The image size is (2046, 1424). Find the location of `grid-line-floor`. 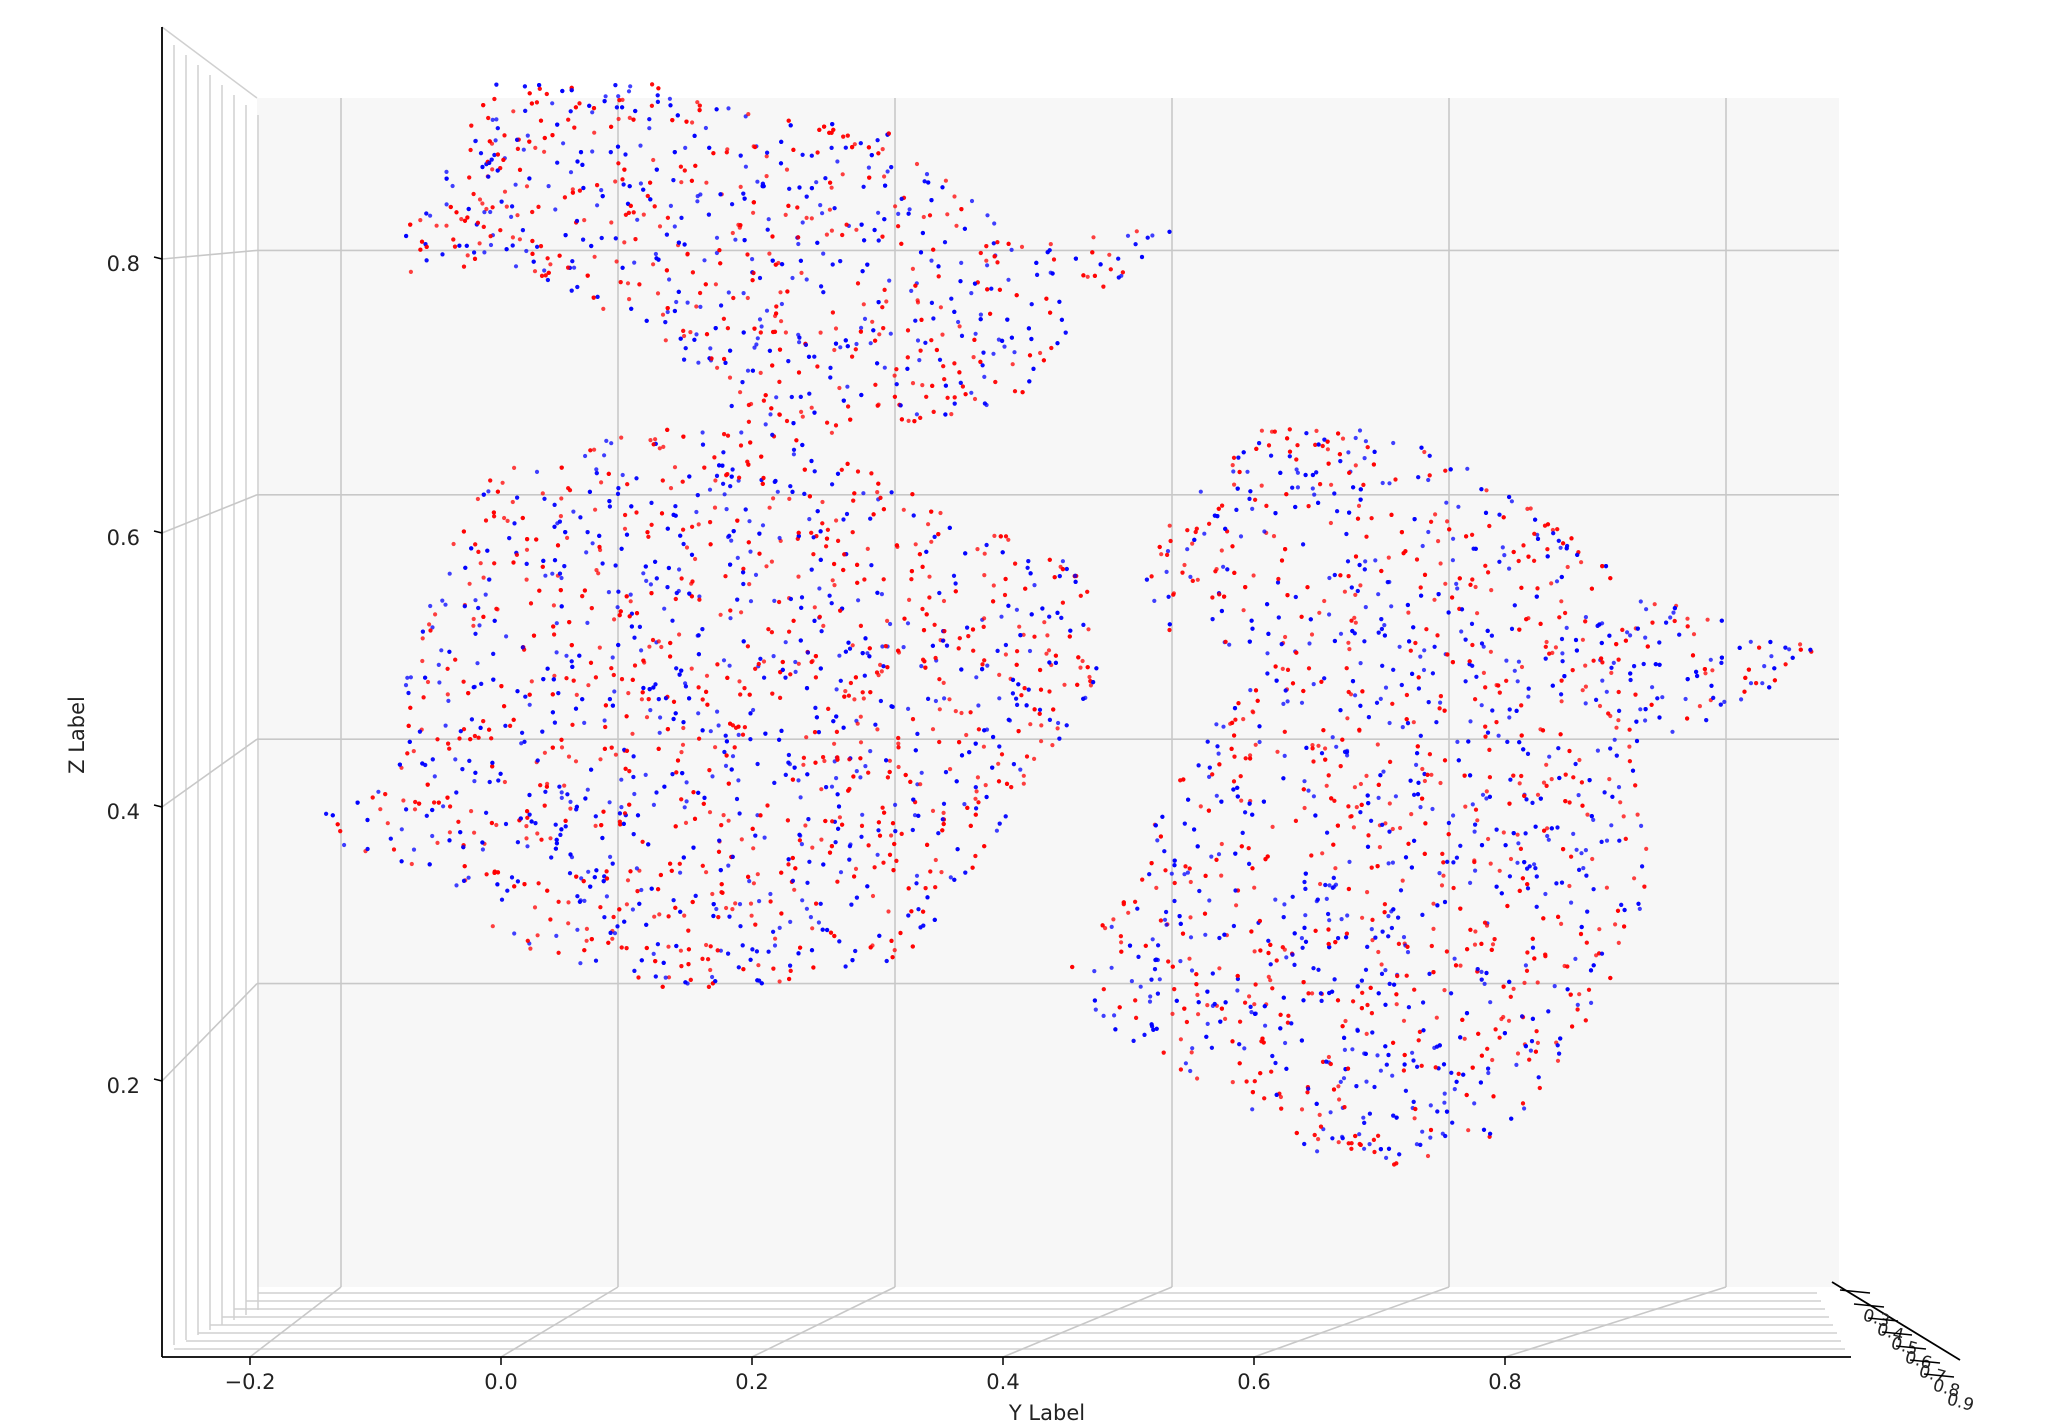

grid-line-floor is located at coordinates (1351, 1322).